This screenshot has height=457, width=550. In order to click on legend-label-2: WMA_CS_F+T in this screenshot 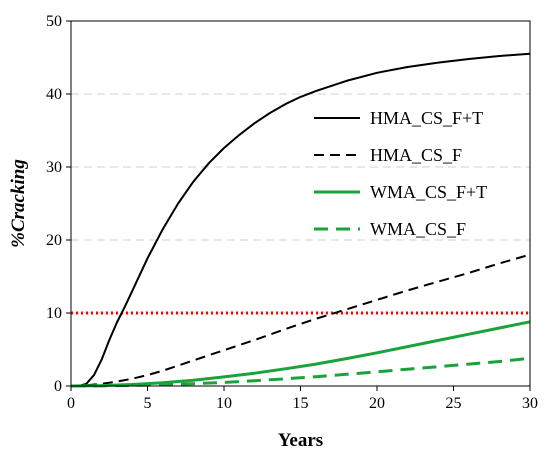, I will do `click(428, 192)`.